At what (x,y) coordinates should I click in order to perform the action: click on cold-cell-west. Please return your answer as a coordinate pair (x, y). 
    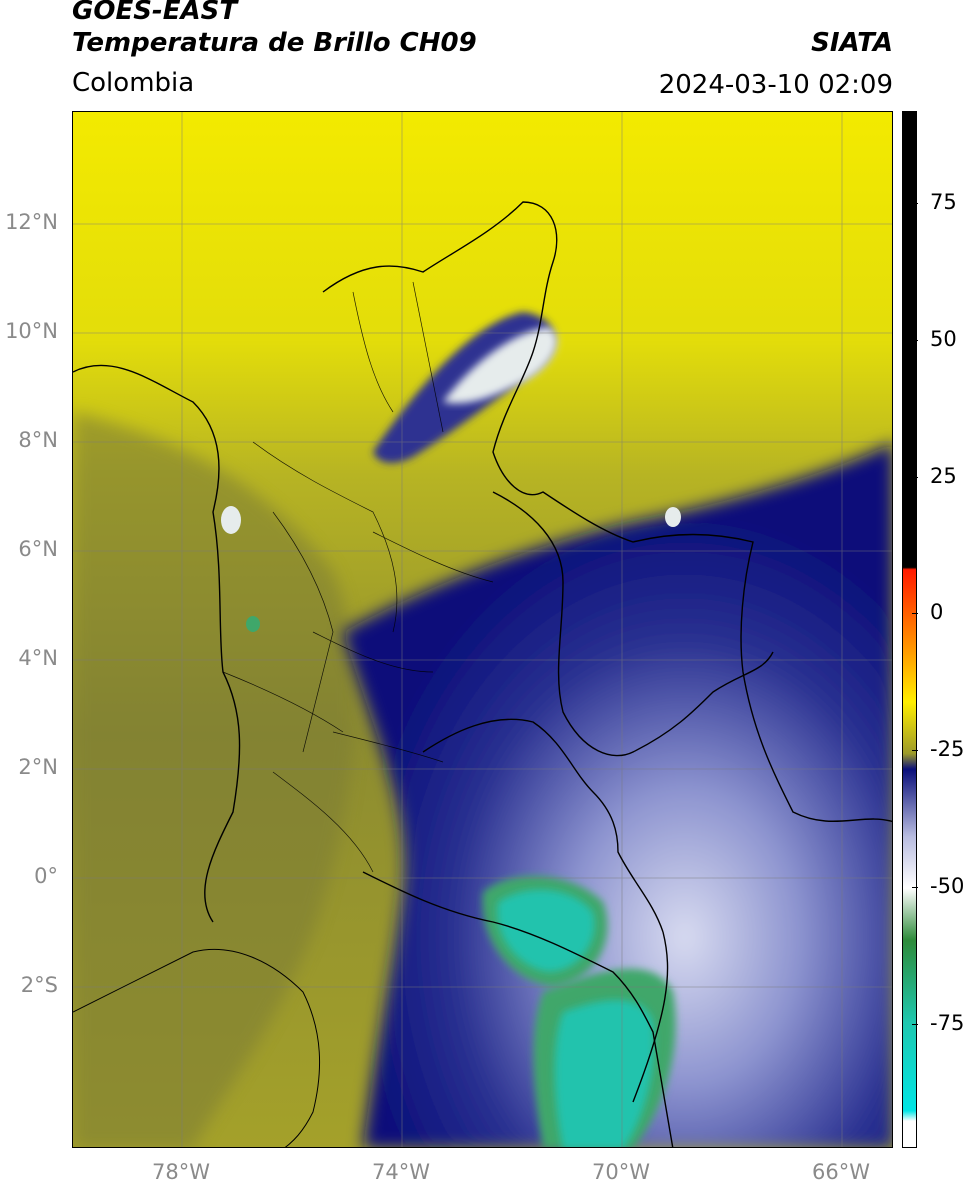
    Looking at the image, I should click on (231, 520).